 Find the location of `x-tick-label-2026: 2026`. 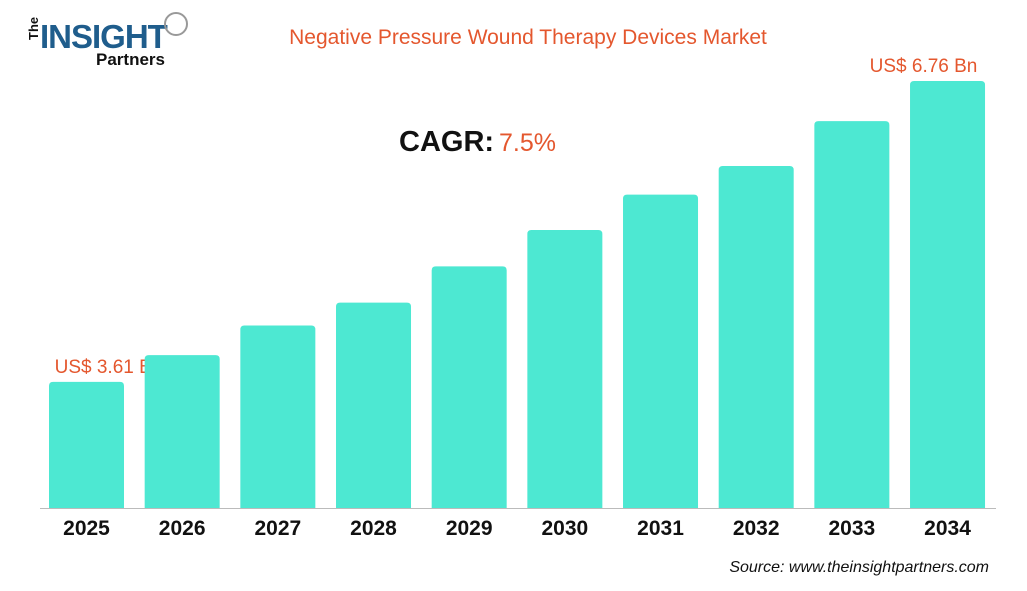

x-tick-label-2026: 2026 is located at coordinates (182, 528).